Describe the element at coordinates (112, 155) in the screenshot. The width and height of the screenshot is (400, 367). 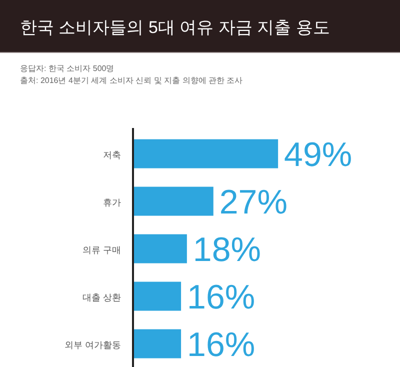
I see `y-tick-label: 저축` at that location.